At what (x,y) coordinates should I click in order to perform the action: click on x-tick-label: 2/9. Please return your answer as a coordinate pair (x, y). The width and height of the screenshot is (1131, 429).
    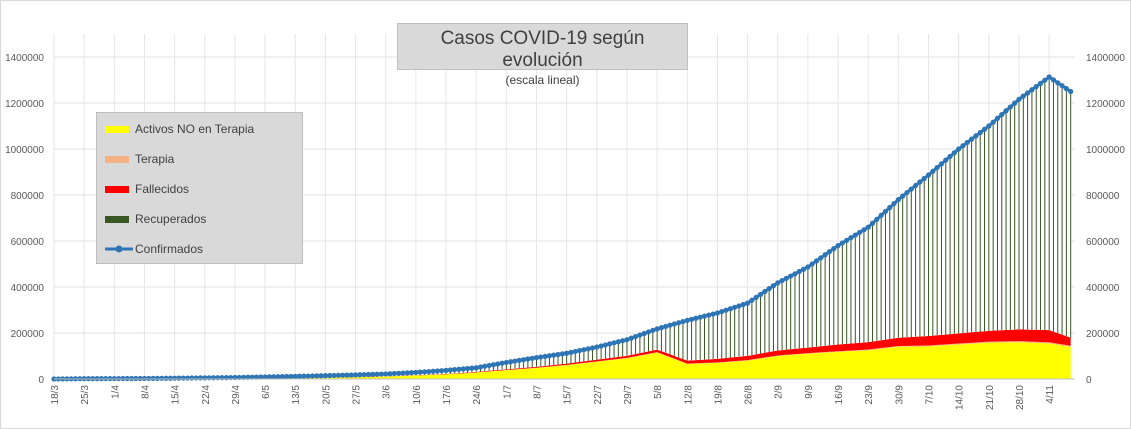
    Looking at the image, I should click on (779, 392).